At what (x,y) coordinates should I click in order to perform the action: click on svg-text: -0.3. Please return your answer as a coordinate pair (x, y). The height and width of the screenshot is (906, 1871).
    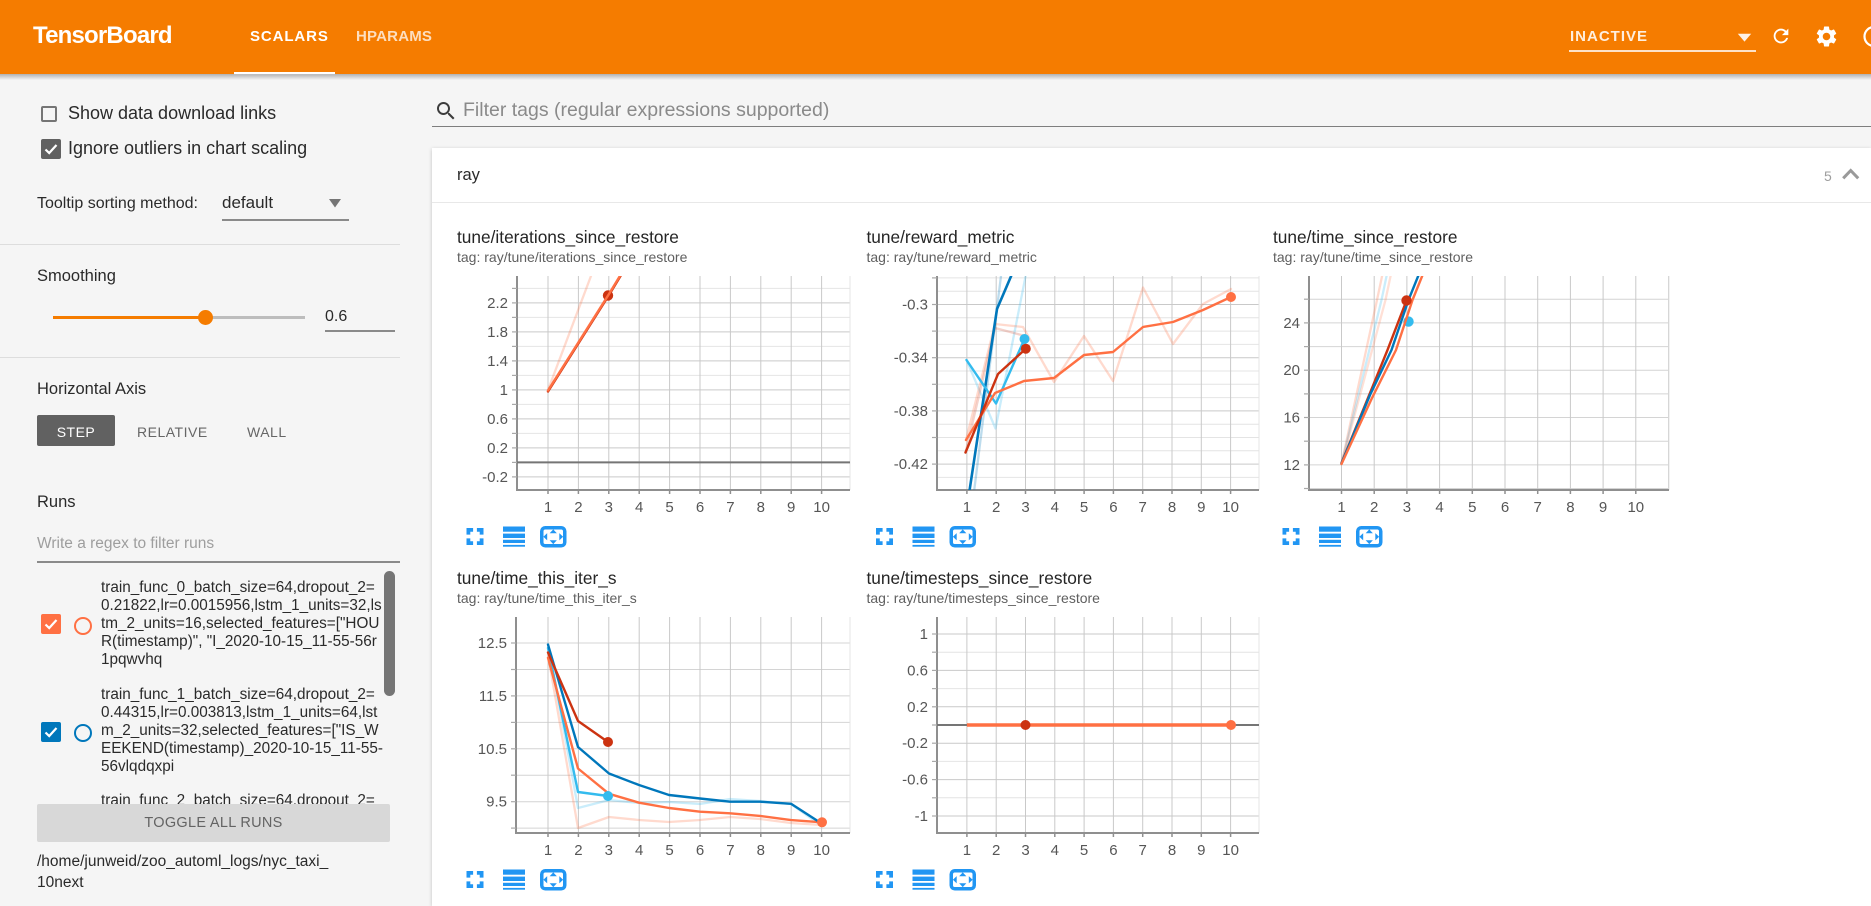
    Looking at the image, I should click on (915, 305).